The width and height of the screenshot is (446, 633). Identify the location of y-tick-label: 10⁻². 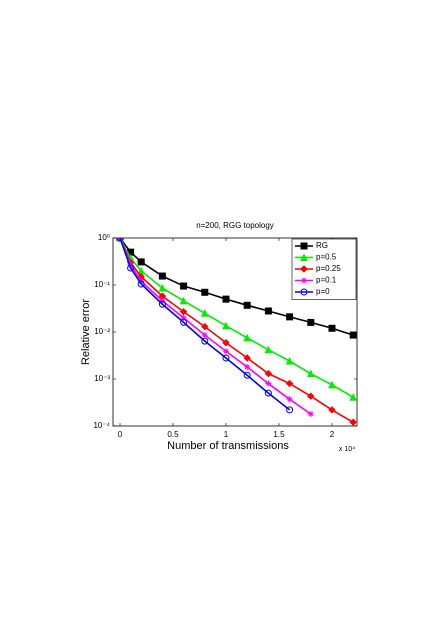
(102, 331).